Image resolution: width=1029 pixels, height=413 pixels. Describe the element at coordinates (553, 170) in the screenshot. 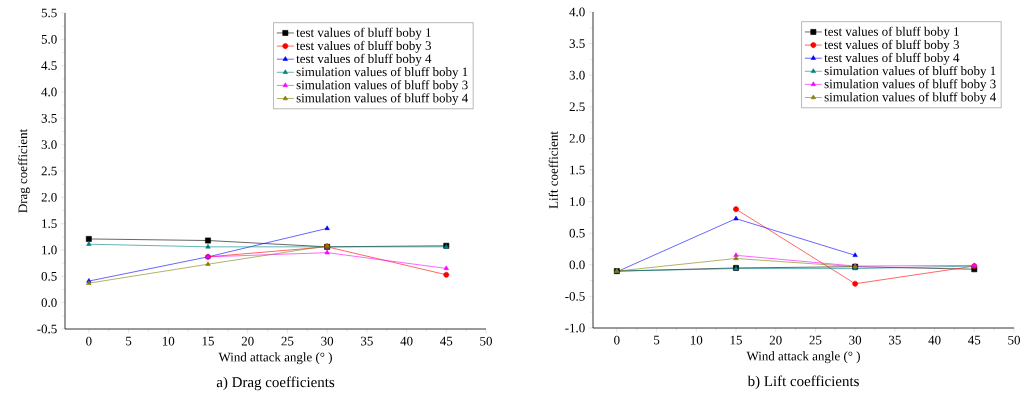

I see `y-axis-title: Lift coefficient` at that location.